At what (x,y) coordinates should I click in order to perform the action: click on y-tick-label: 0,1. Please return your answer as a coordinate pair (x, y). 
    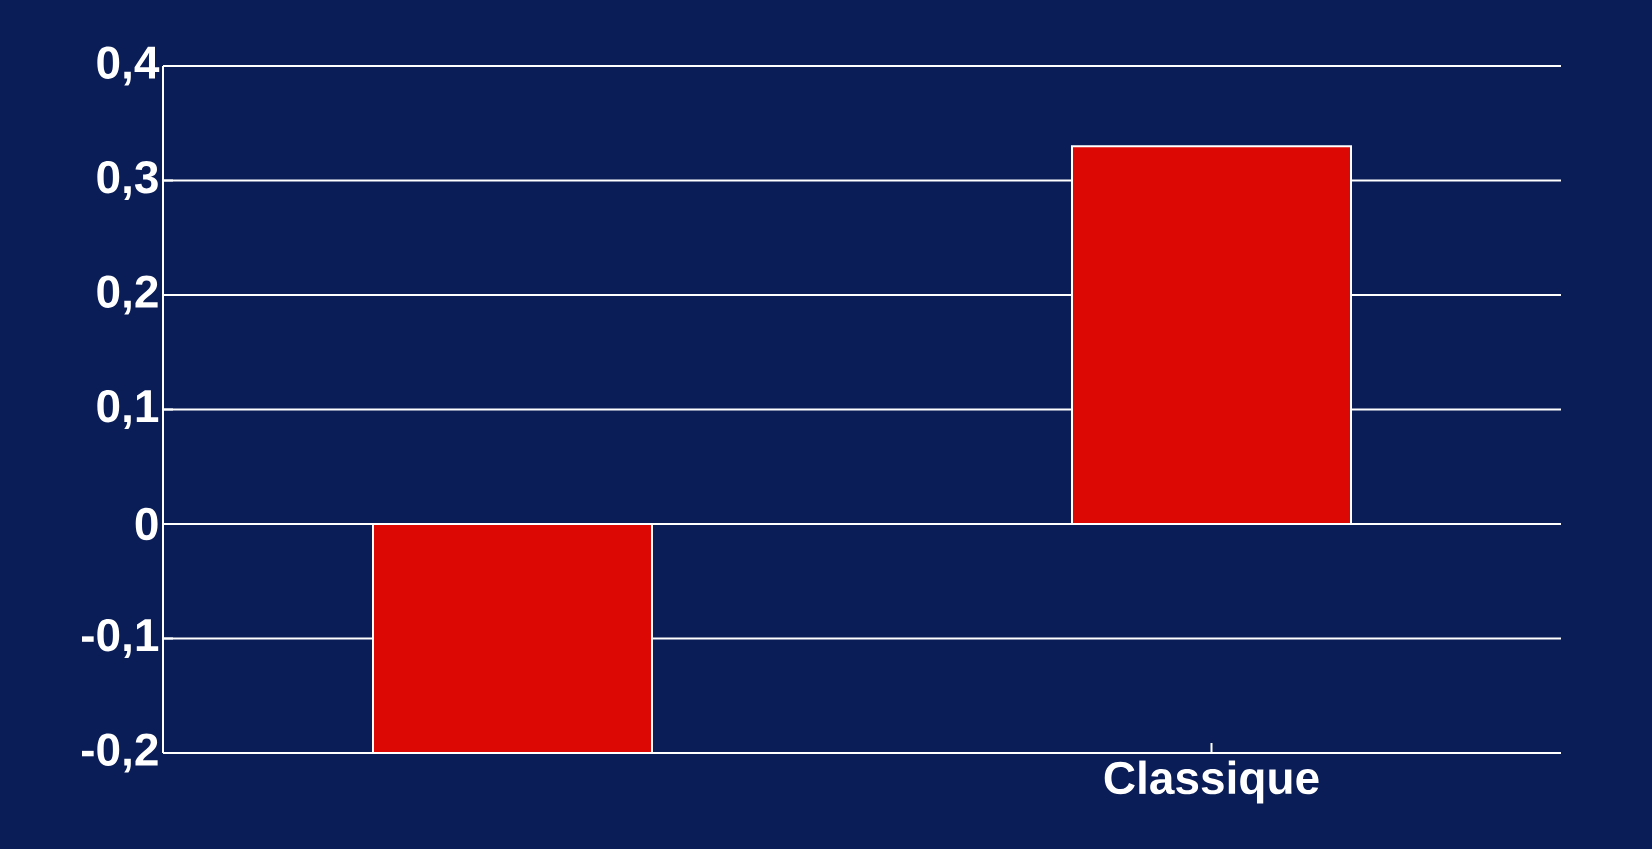
    Looking at the image, I should click on (128, 409).